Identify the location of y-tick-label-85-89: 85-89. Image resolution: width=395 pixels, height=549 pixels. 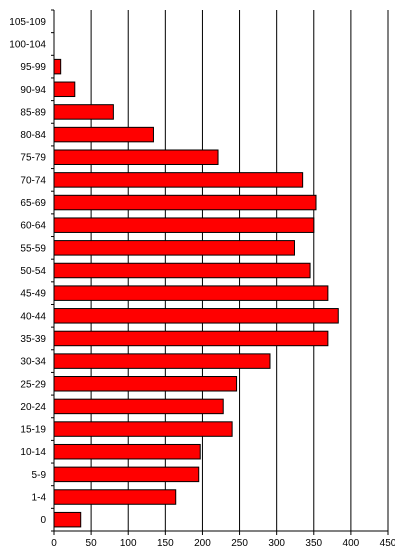
(33, 112).